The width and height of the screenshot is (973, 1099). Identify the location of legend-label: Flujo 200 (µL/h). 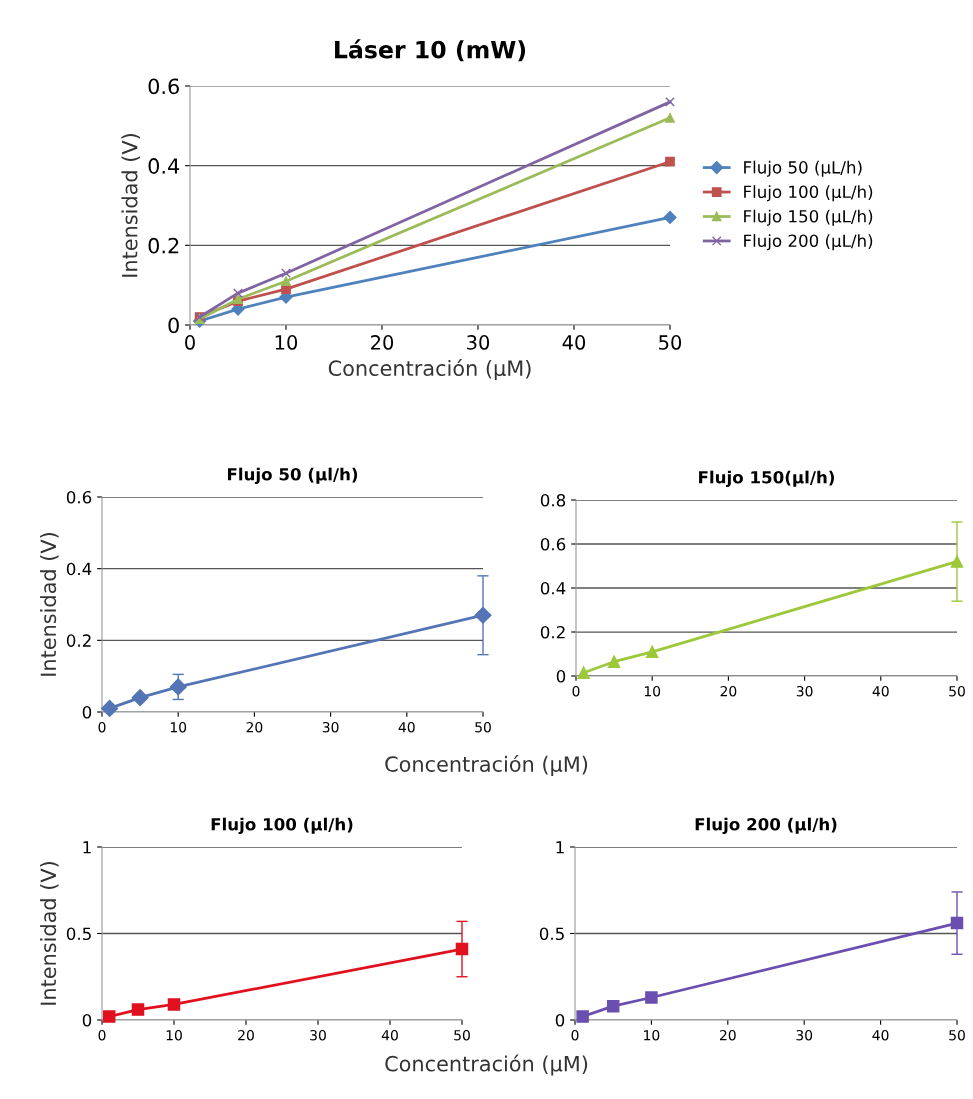
(808, 242).